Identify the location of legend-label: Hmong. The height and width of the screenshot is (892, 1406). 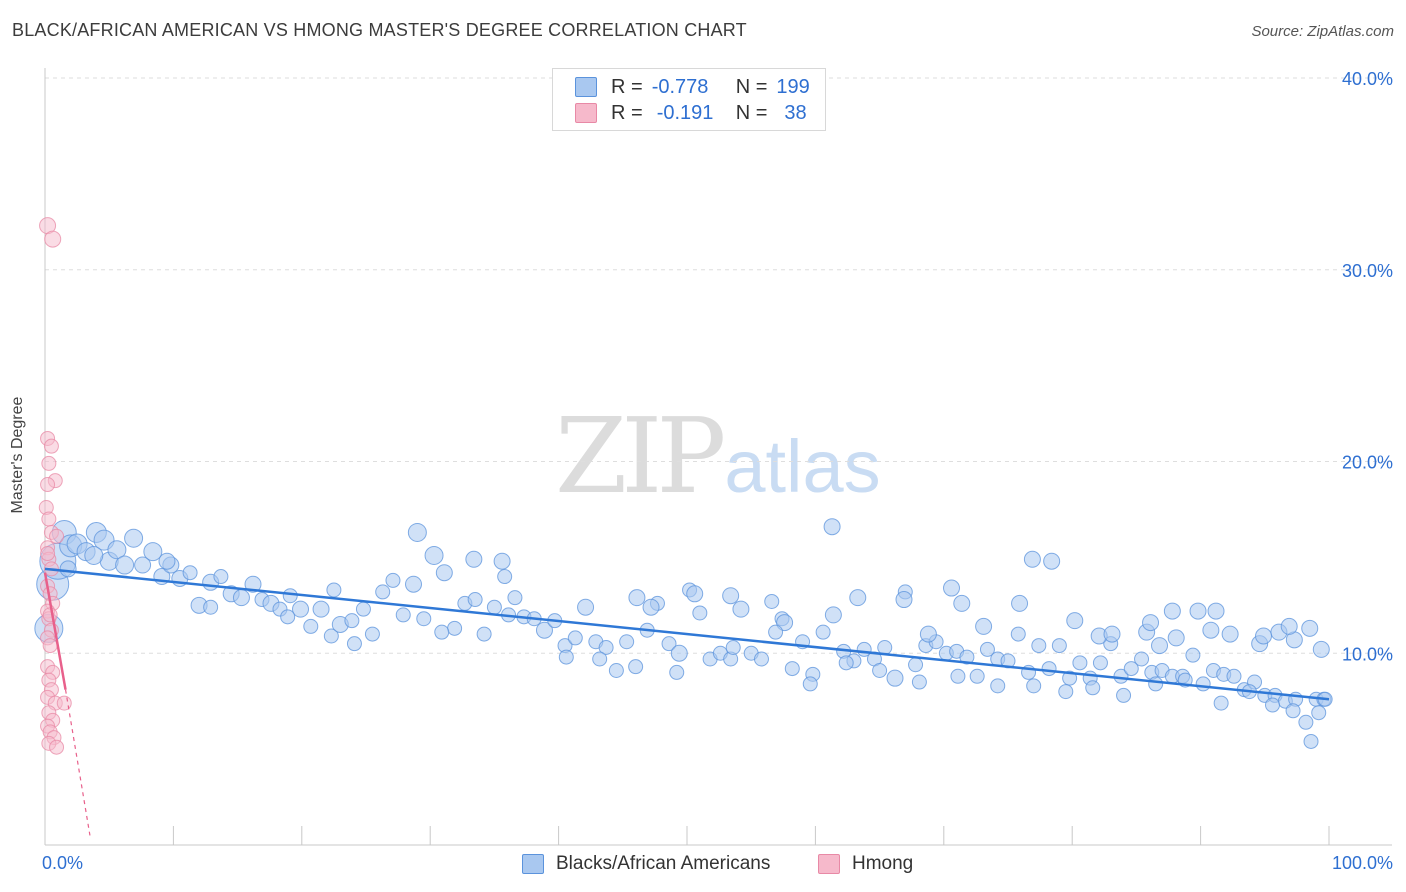
(883, 863).